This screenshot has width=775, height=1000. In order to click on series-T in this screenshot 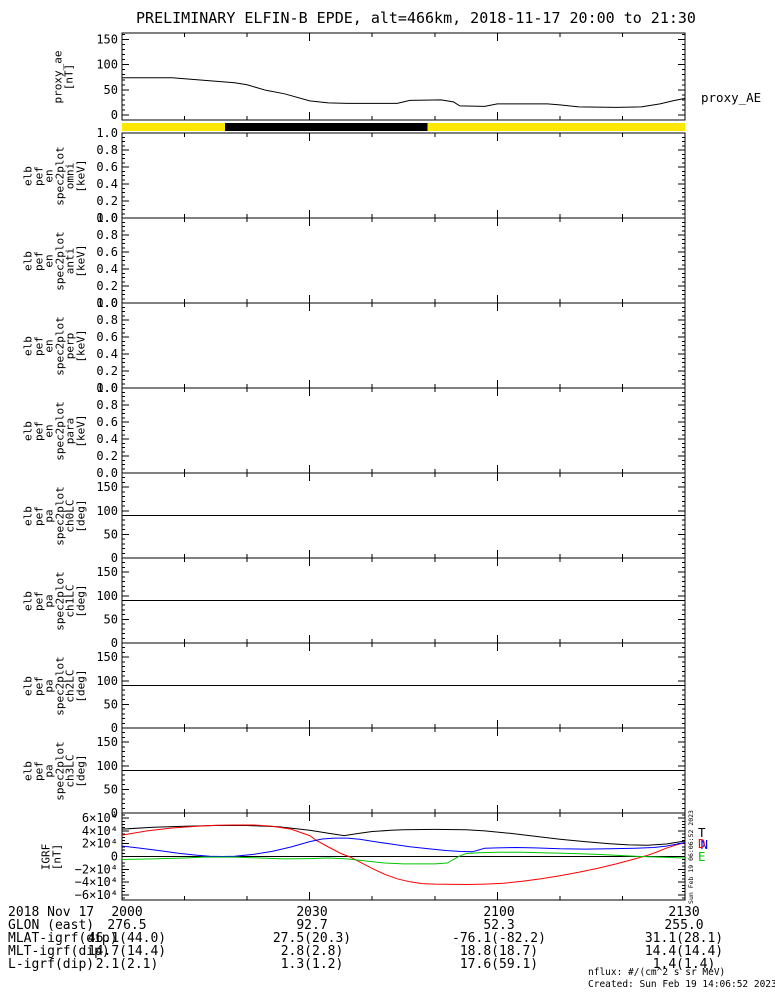, I will do `click(403, 835)`.